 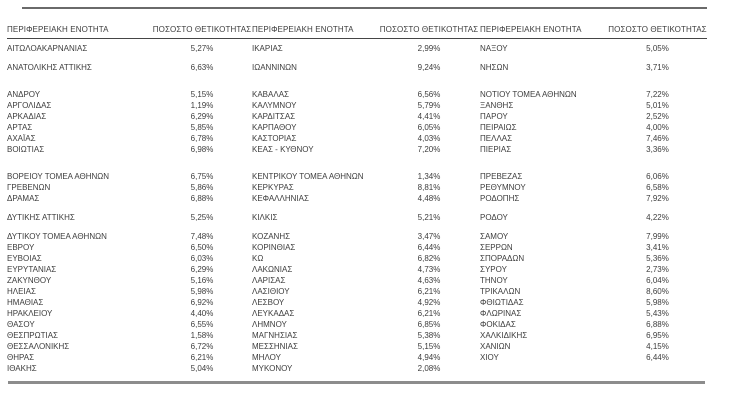 What do you see at coordinates (58, 176) in the screenshot?
I see `region-name: ΒΟΡΕΙΟΥ ΤΟΜΕΑ ΑΘΗΝΩΝ` at bounding box center [58, 176].